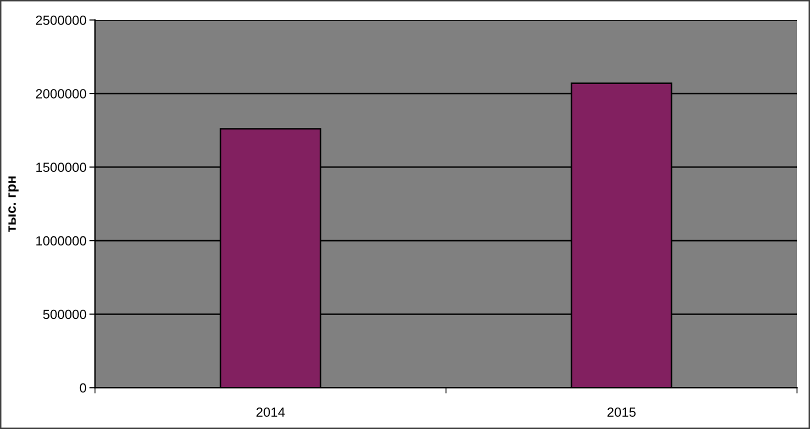 Image resolution: width=810 pixels, height=429 pixels. I want to click on y-tick-label: 0, so click(83, 388).